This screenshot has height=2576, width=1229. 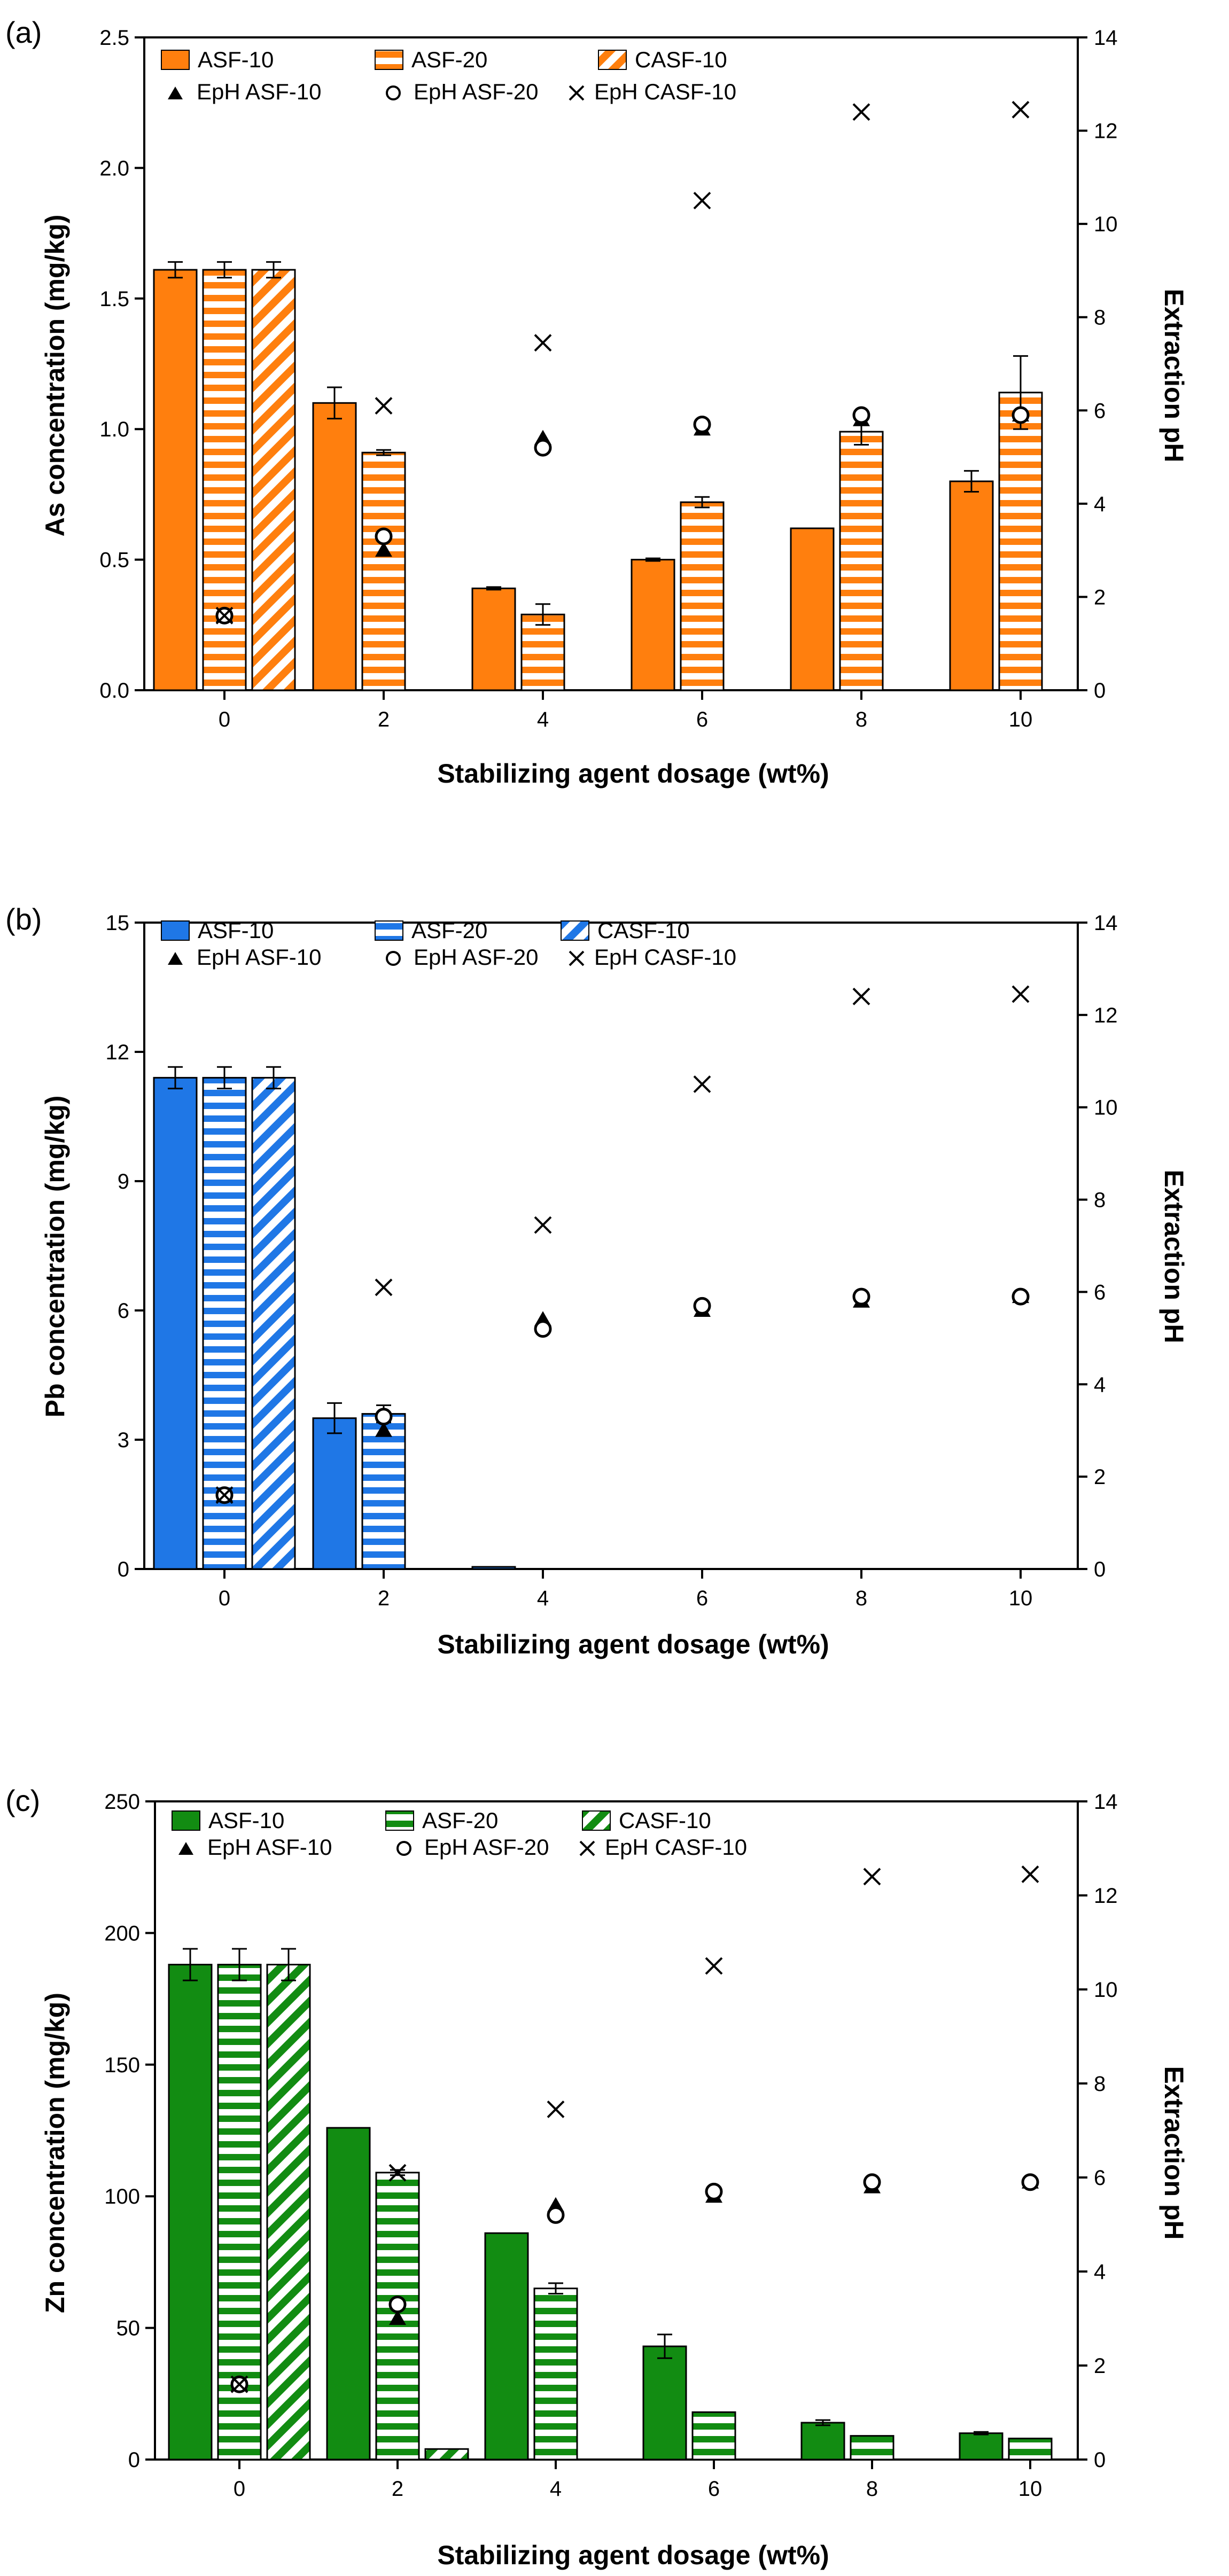 What do you see at coordinates (259, 91) in the screenshot?
I see `legend-label-eph-asf10: EpH ASF-10` at bounding box center [259, 91].